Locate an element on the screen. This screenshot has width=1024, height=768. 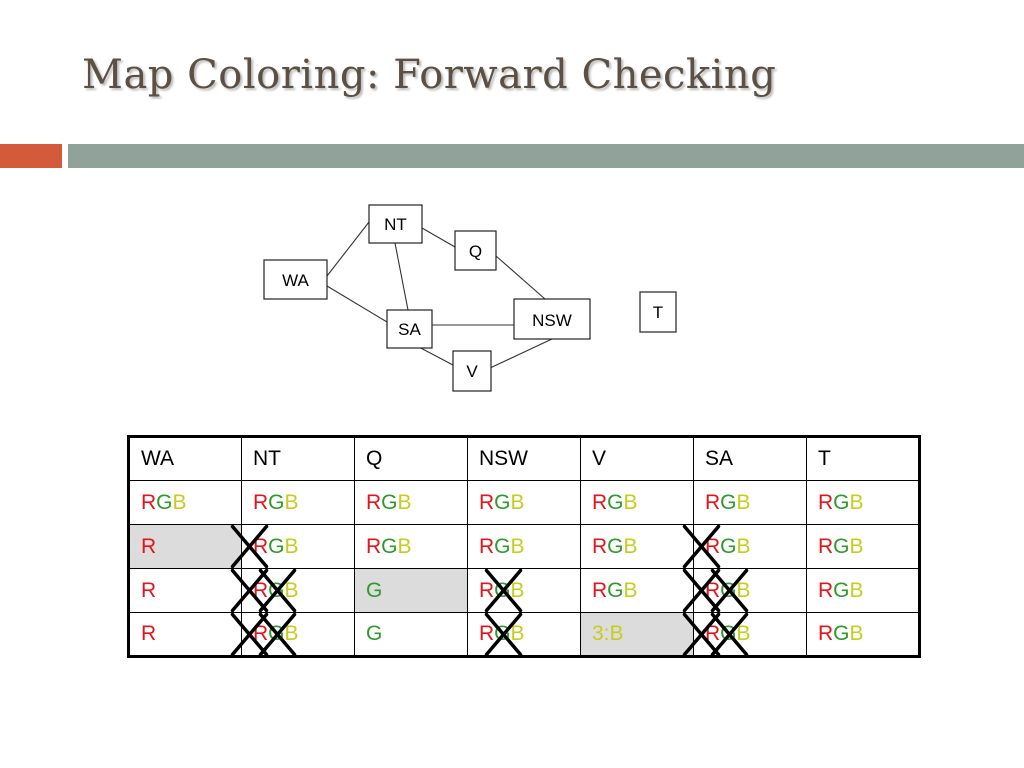
header-cell: Q is located at coordinates (411, 458).